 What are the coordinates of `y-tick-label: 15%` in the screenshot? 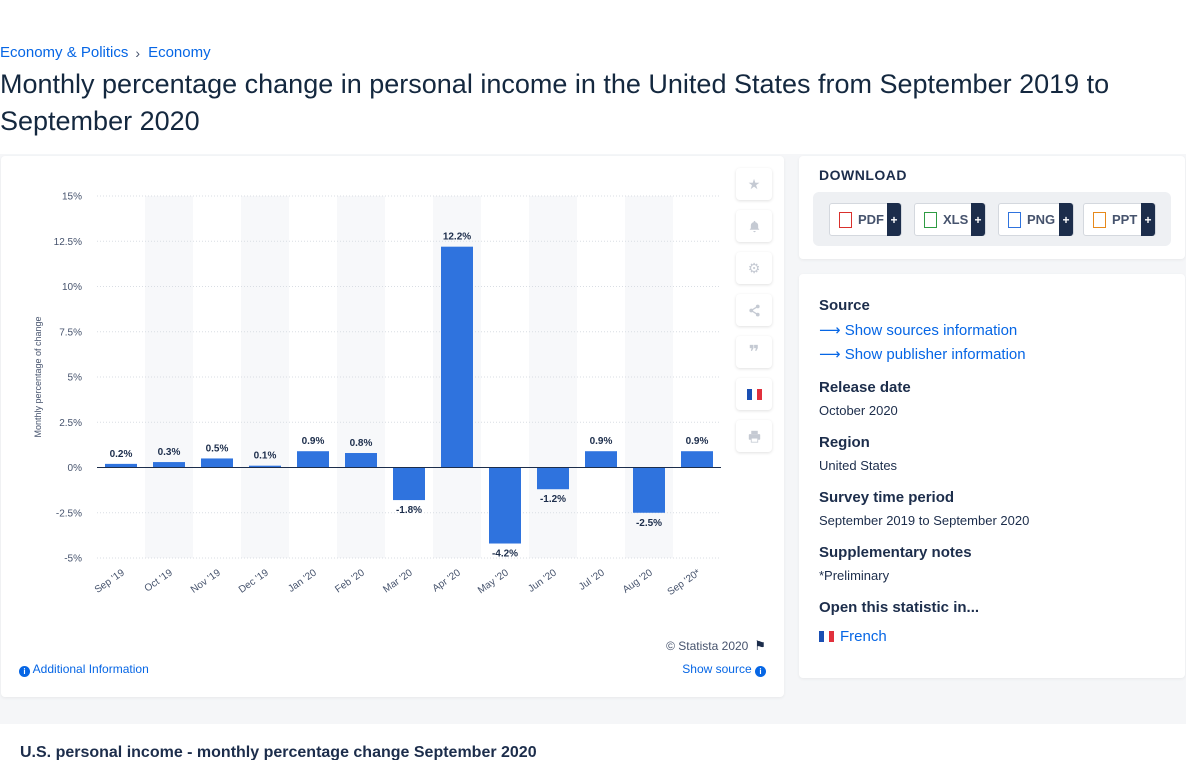 It's located at (72, 197).